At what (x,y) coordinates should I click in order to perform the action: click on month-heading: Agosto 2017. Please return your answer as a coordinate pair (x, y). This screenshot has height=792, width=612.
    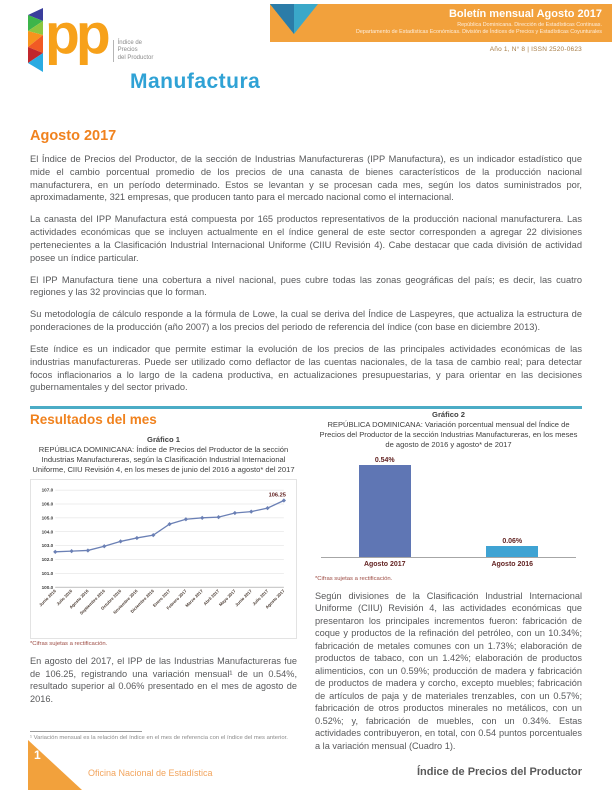
    Looking at the image, I should click on (73, 136).